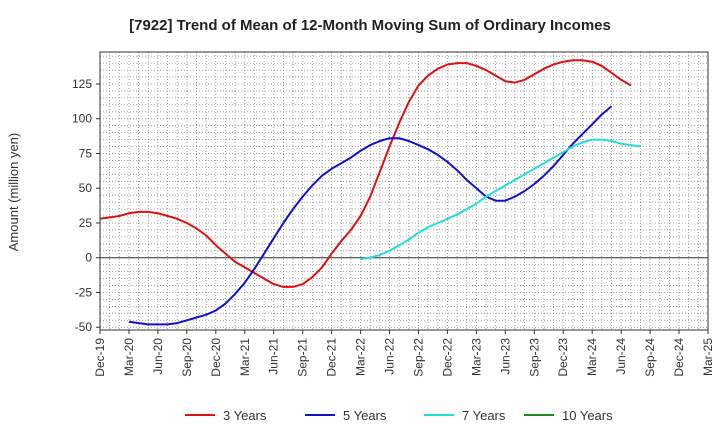 The image size is (720, 440). Describe the element at coordinates (158, 356) in the screenshot. I see `x-tick-label: Jun-20` at that location.